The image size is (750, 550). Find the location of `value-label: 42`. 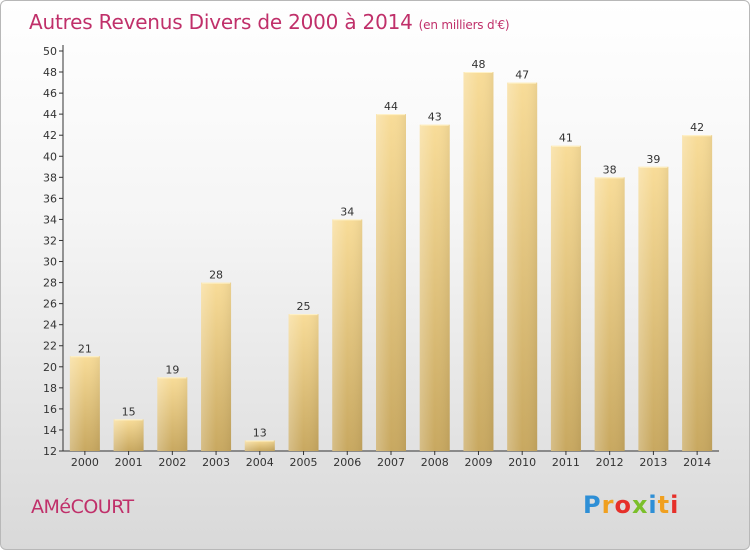

value-label: 42 is located at coordinates (697, 127).